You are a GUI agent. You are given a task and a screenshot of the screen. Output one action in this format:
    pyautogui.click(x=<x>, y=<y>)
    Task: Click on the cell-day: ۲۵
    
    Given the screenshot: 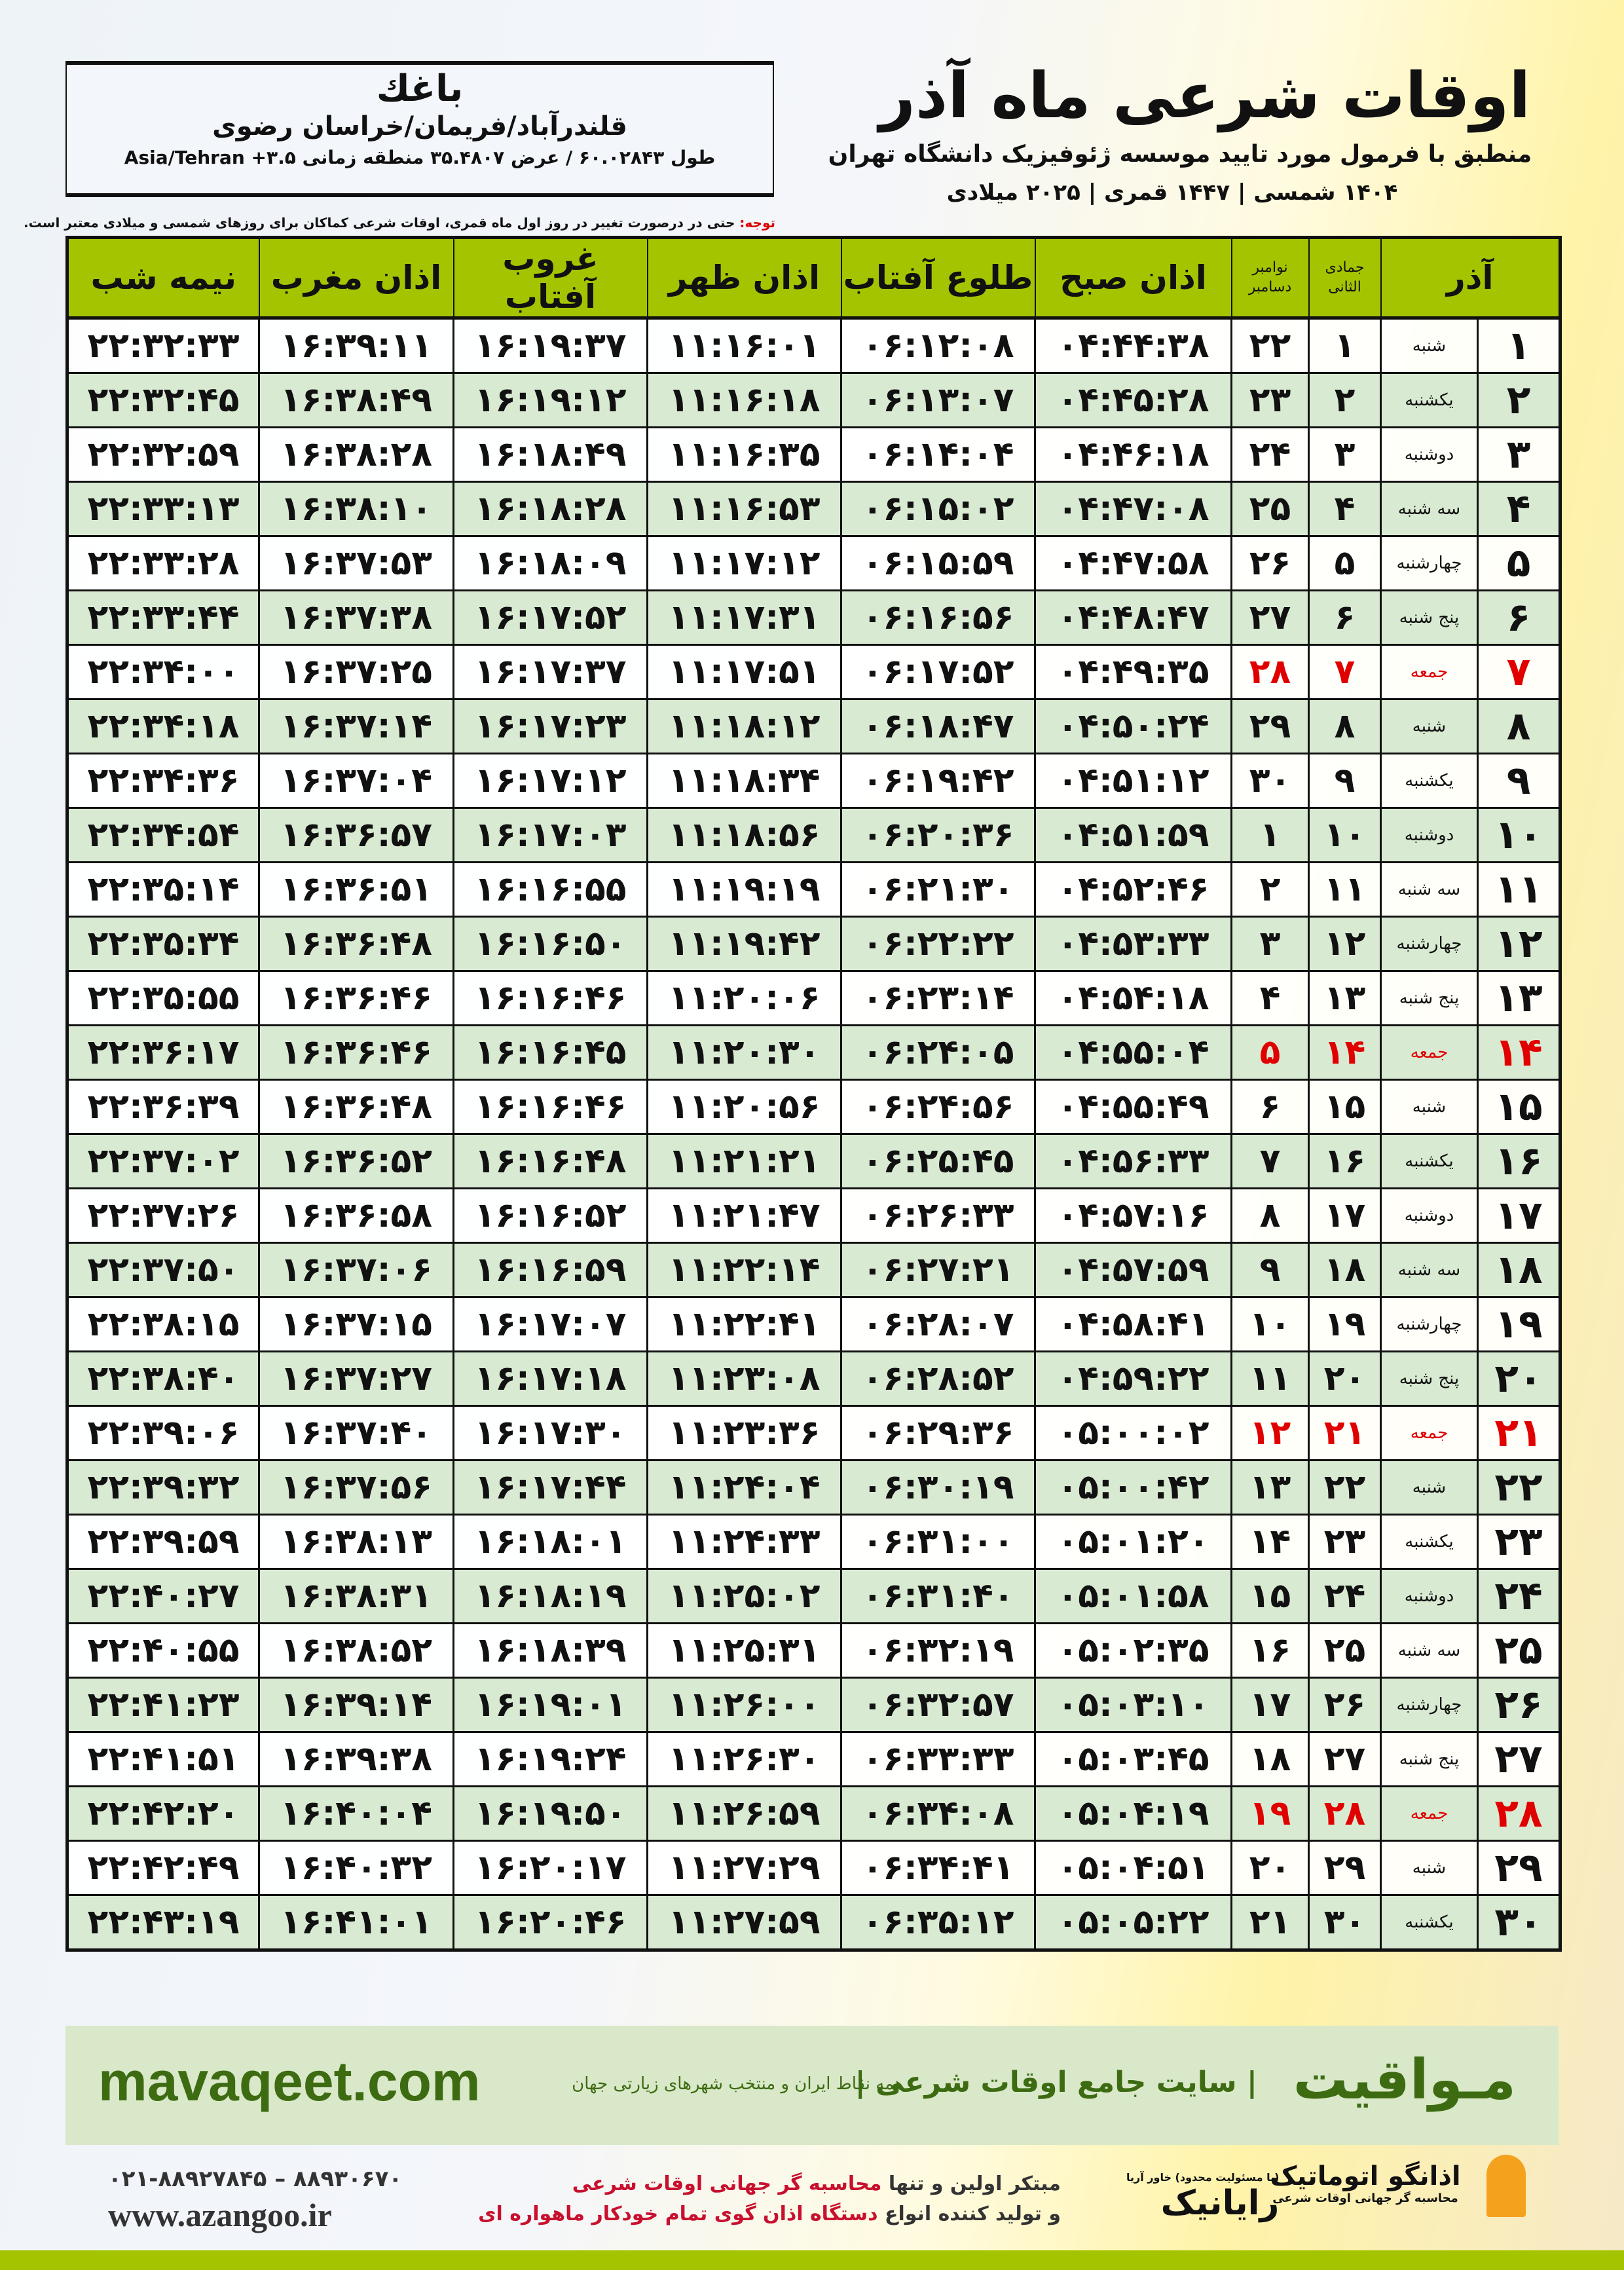 What is the action you would take?
    pyautogui.click(x=1519, y=1650)
    